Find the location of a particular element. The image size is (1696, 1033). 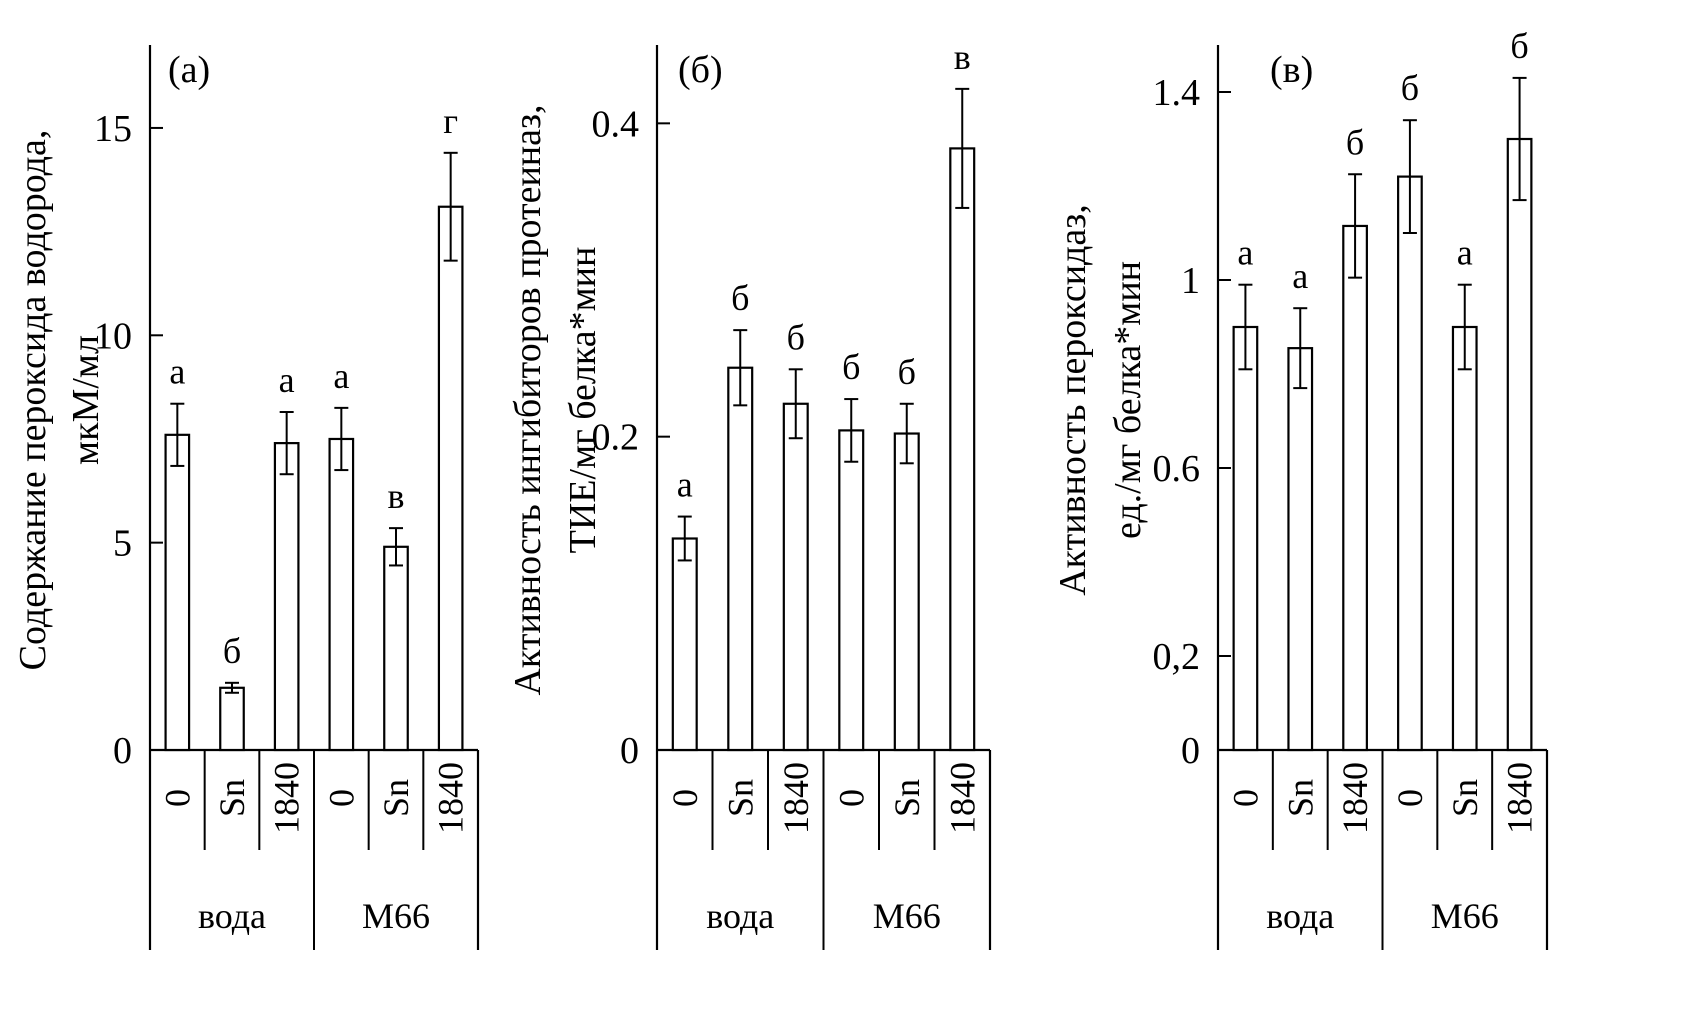

y-tick-label: 0.2 is located at coordinates (616, 438).